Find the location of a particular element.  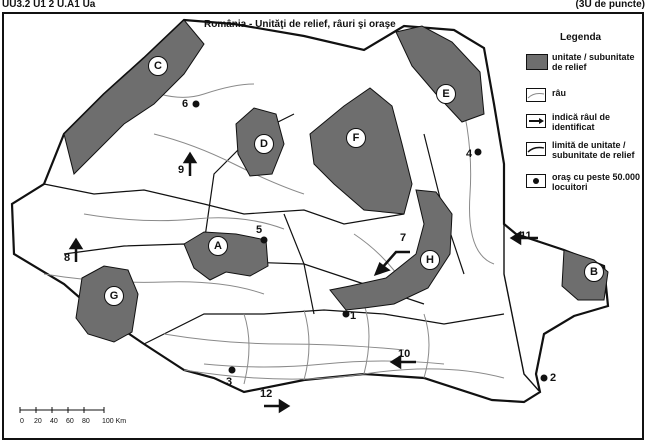

number-label-6: 6 is located at coordinates (185, 104).